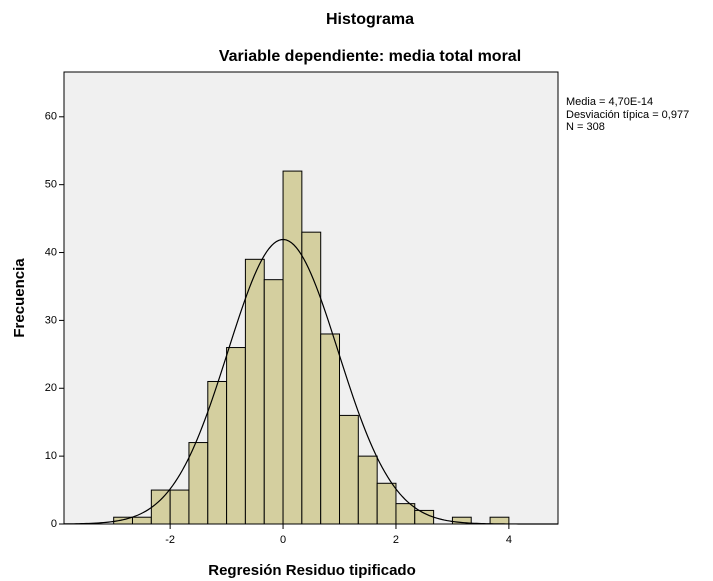 The width and height of the screenshot is (713, 581). What do you see at coordinates (283, 540) in the screenshot?
I see `x-tick-label: 0` at bounding box center [283, 540].